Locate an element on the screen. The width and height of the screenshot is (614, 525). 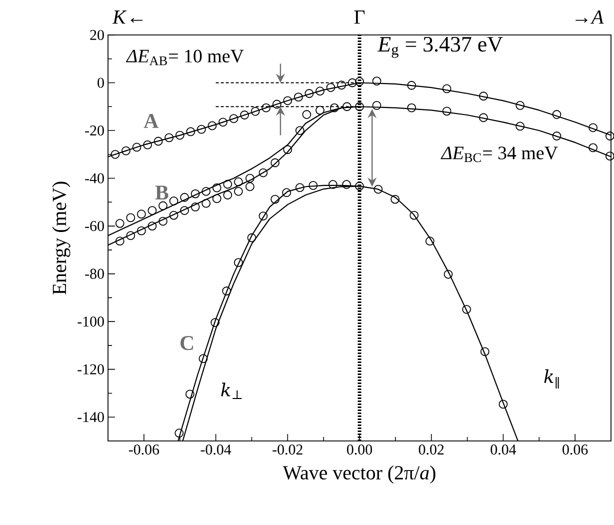
x-tick-label: 0.00 is located at coordinates (359, 449).